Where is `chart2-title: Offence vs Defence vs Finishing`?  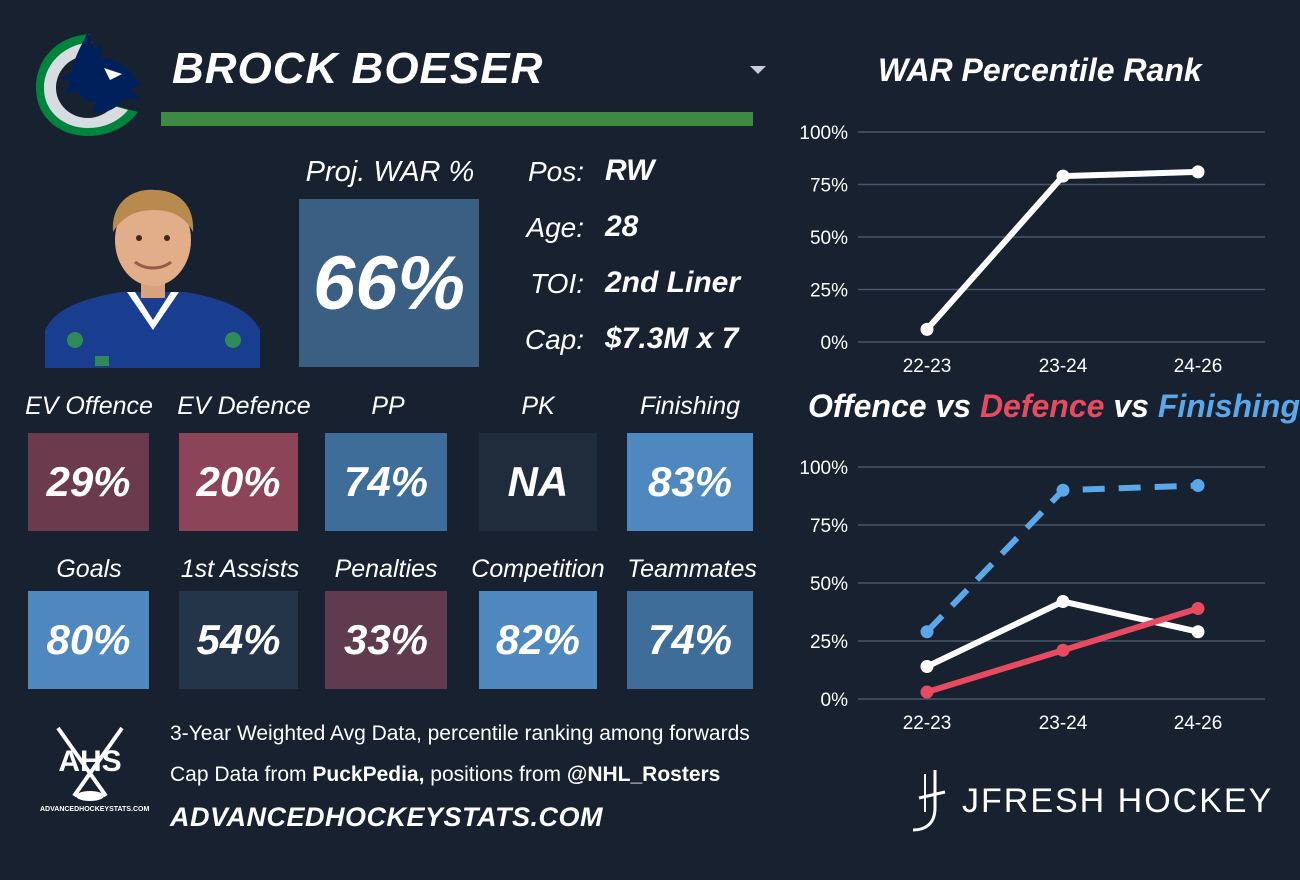 chart2-title: Offence vs Defence vs Finishing is located at coordinates (1054, 406).